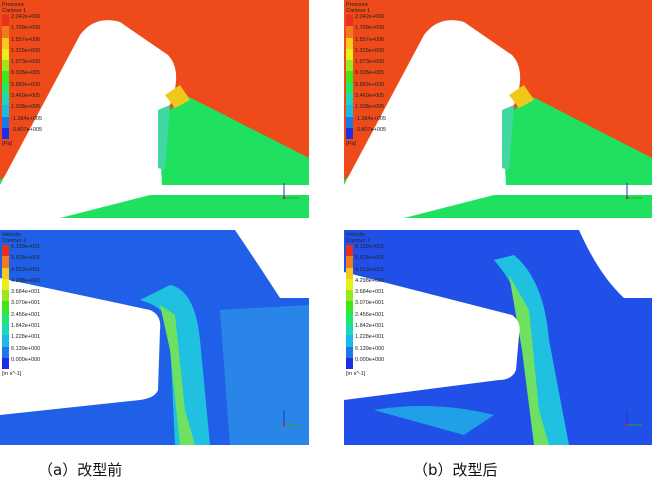  What do you see at coordinates (358, 241) in the screenshot?
I see `legend-subtitle: Contour 2` at bounding box center [358, 241].